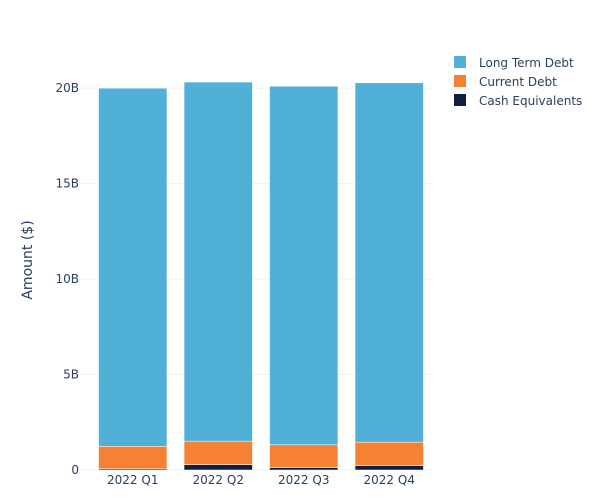  I want to click on x-tick-label: 2022 Q1, so click(132, 480).